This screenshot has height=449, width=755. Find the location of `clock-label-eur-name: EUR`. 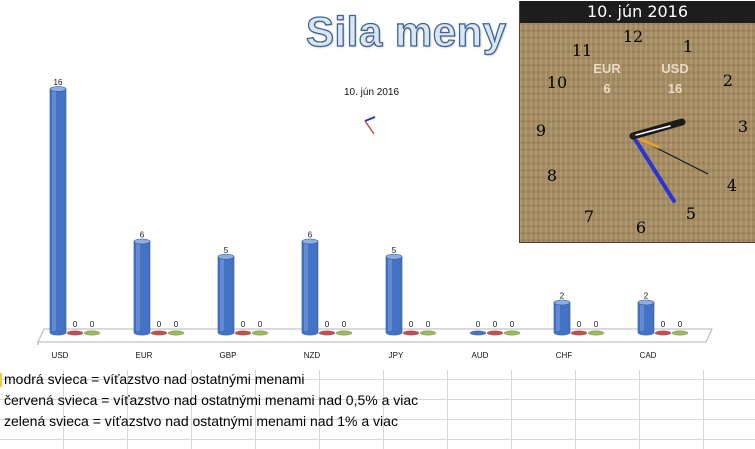

clock-label-eur-name: EUR is located at coordinates (607, 68).